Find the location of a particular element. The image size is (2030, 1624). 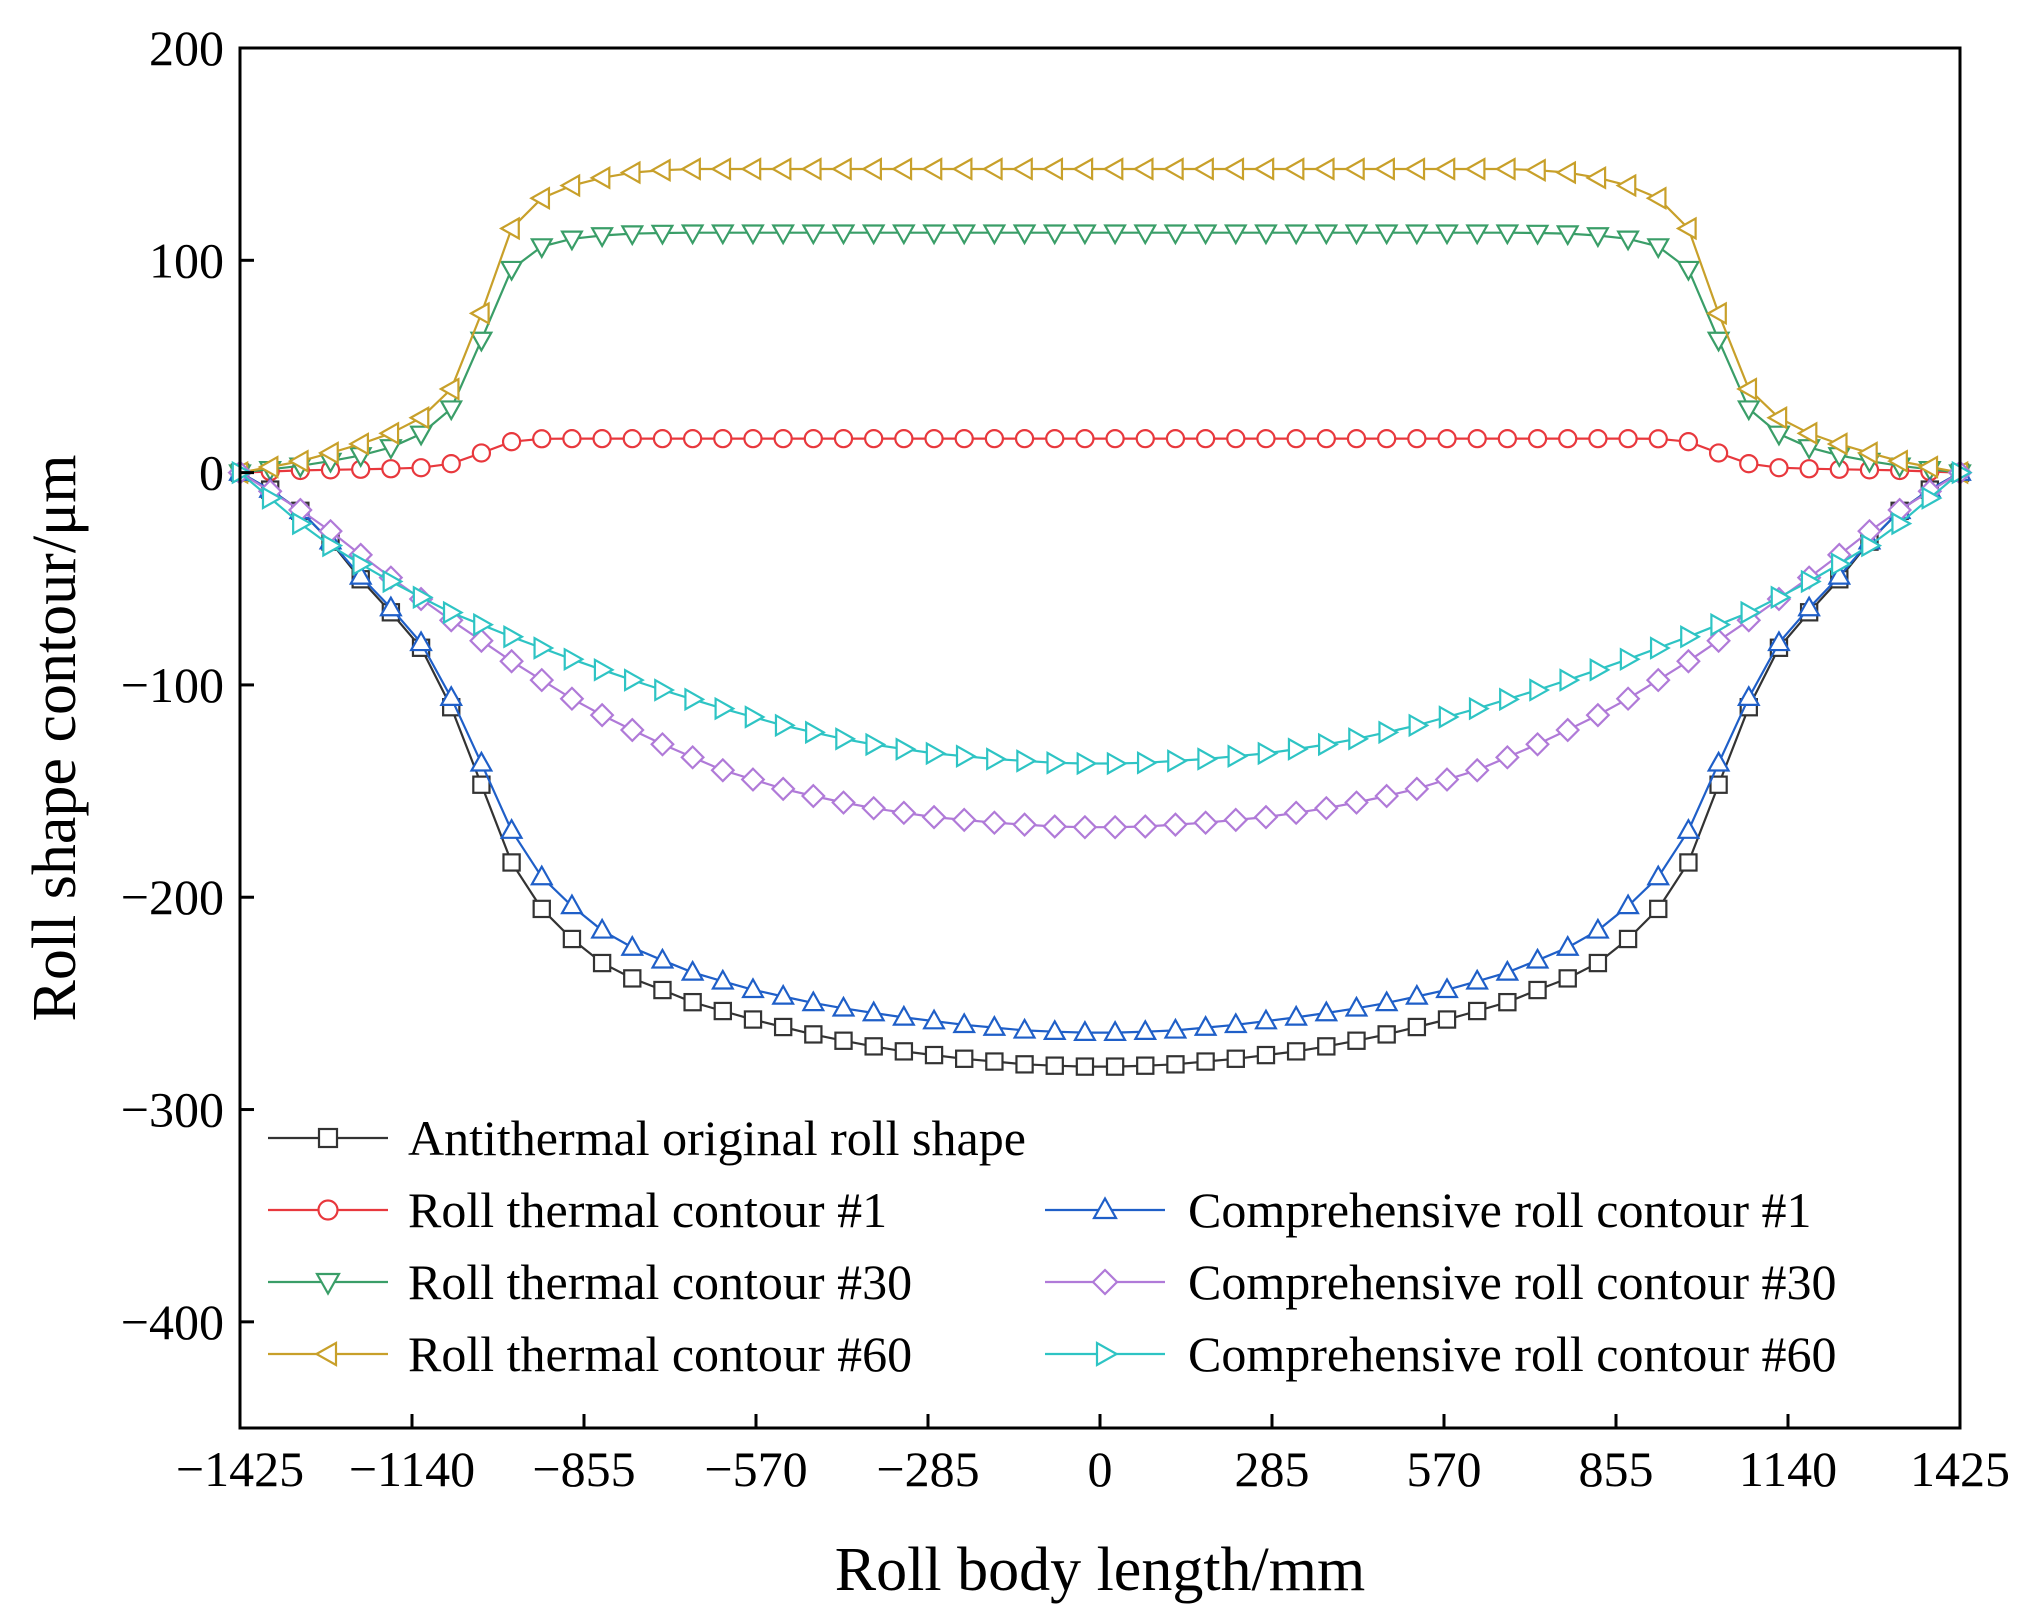

series-line is located at coordinates (1100, 352).